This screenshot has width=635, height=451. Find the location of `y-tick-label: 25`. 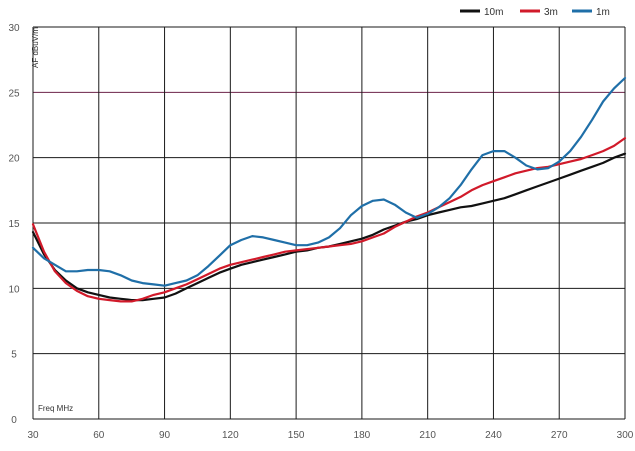

y-tick-label: 25 is located at coordinates (14, 93).